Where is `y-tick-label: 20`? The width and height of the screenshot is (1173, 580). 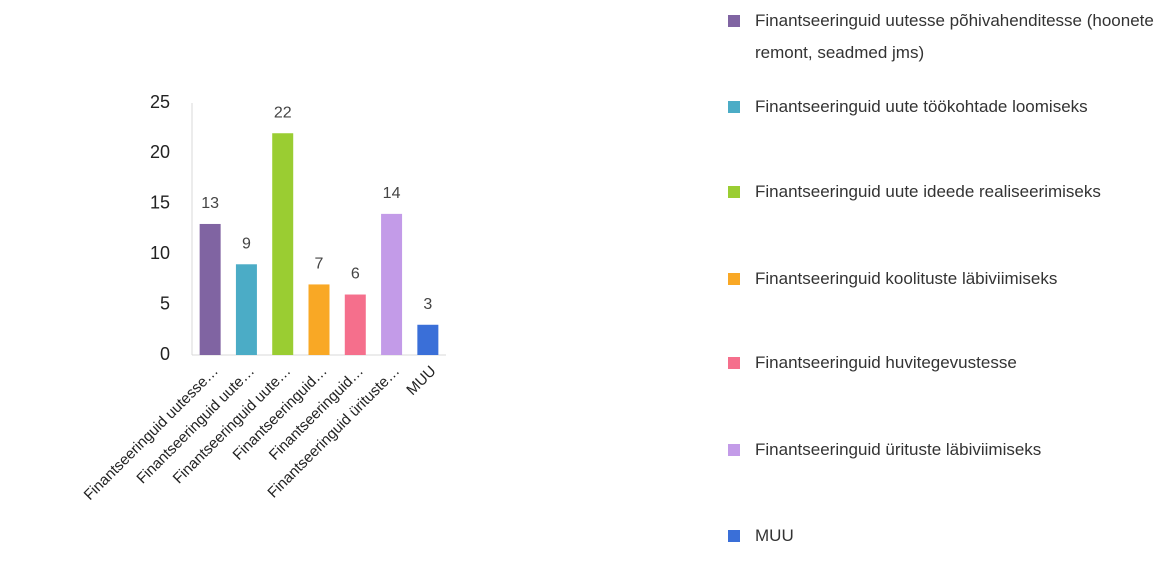
y-tick-label: 20 is located at coordinates (160, 152).